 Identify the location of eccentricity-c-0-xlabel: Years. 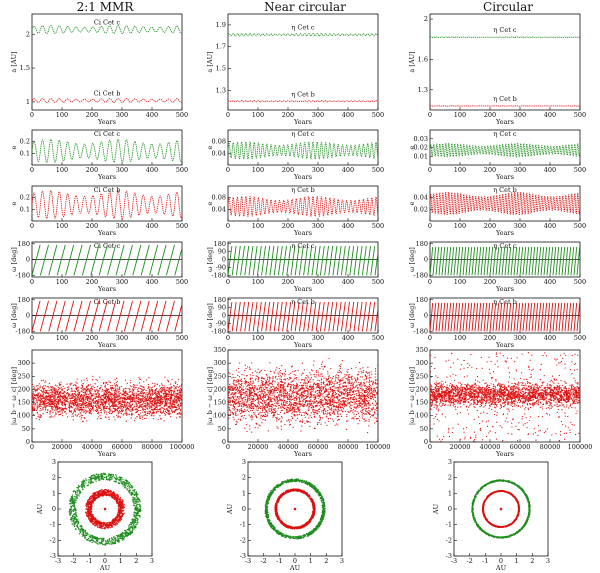
(106, 177).